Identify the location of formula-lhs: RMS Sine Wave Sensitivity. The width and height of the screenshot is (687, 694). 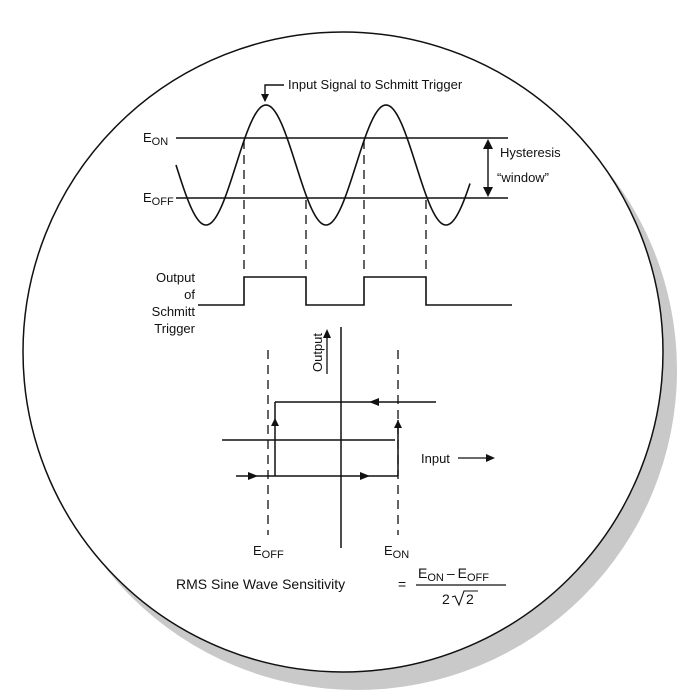
(260, 584).